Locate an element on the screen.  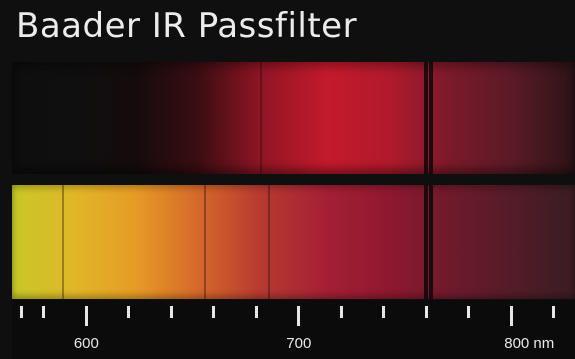
wavelength-label: 800 nm is located at coordinates (529, 343).